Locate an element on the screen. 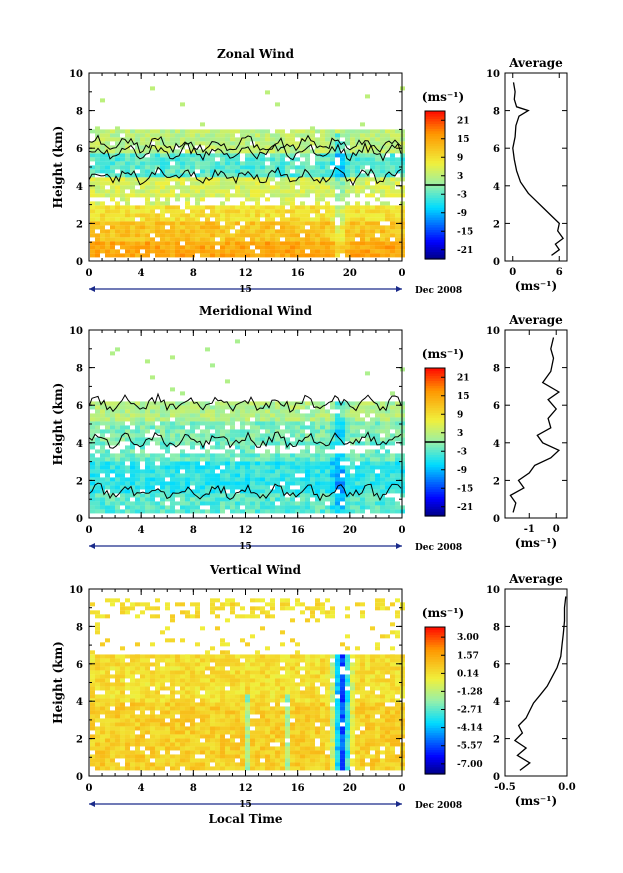  y-tick-label: 6 is located at coordinates (79, 149).